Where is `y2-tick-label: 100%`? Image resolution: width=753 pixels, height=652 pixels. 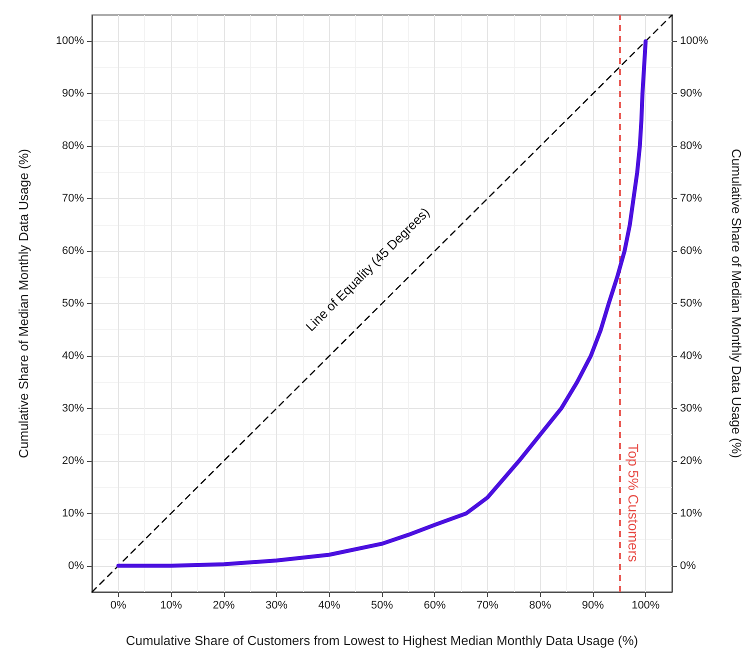
y2-tick-label: 100% is located at coordinates (694, 41).